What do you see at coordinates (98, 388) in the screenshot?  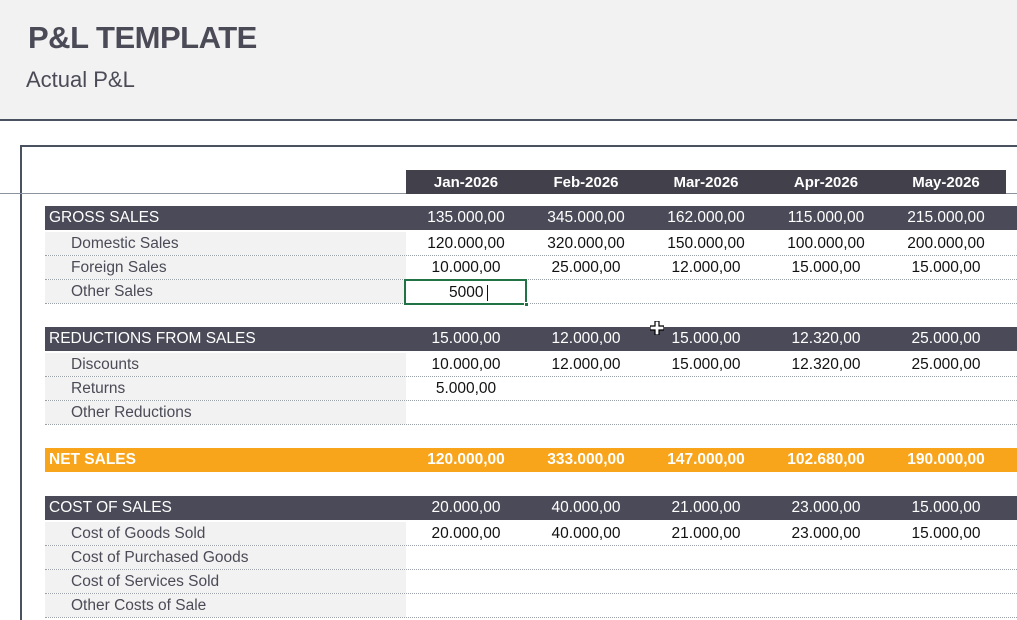 I see `row-label: Returns` at bounding box center [98, 388].